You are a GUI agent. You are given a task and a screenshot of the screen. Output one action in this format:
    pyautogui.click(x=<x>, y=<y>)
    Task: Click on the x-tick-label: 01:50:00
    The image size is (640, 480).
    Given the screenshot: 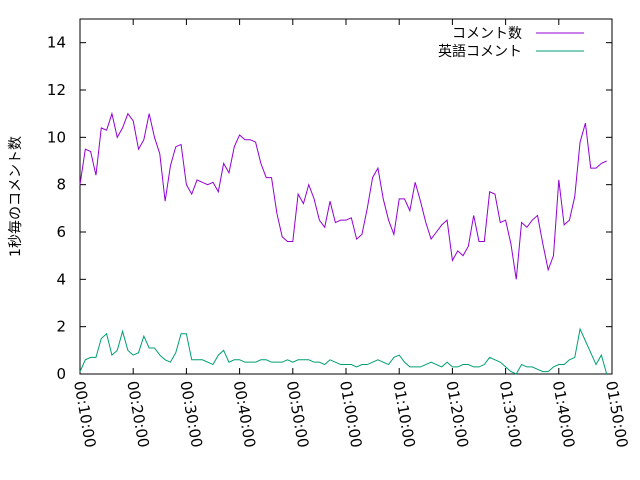 What is the action you would take?
    pyautogui.click(x=616, y=414)
    